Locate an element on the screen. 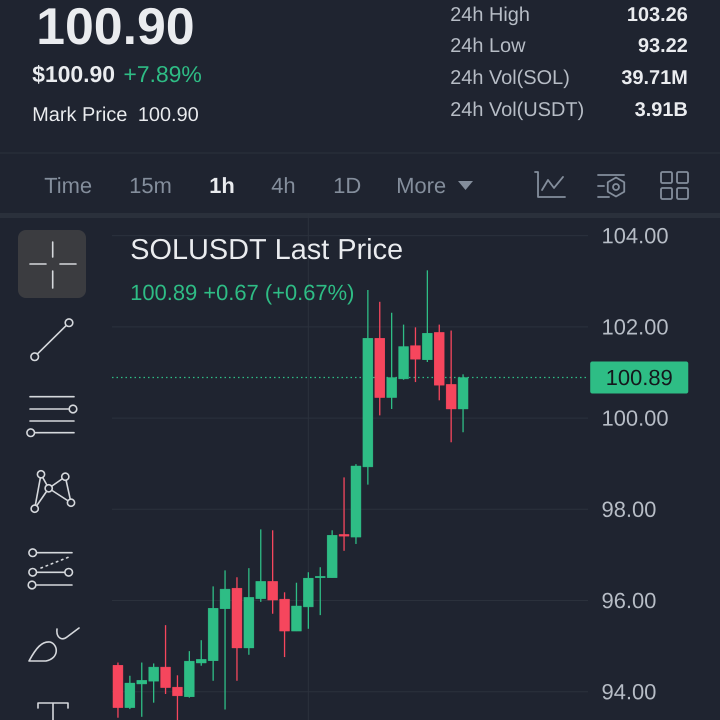  chart-title: SOLUSDT Last Price is located at coordinates (267, 249).